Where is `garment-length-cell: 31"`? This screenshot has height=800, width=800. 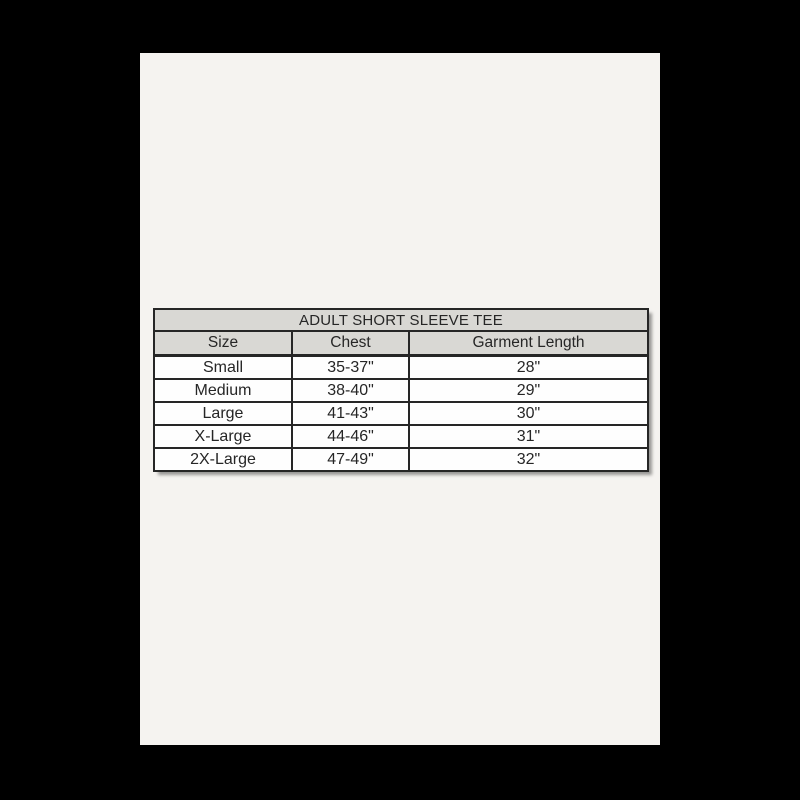
garment-length-cell: 31" is located at coordinates (528, 436).